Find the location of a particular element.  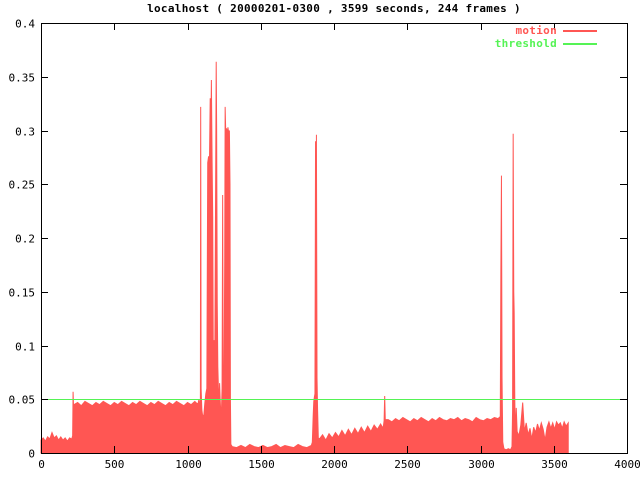

x-tick-label: 1500 is located at coordinates (261, 464).